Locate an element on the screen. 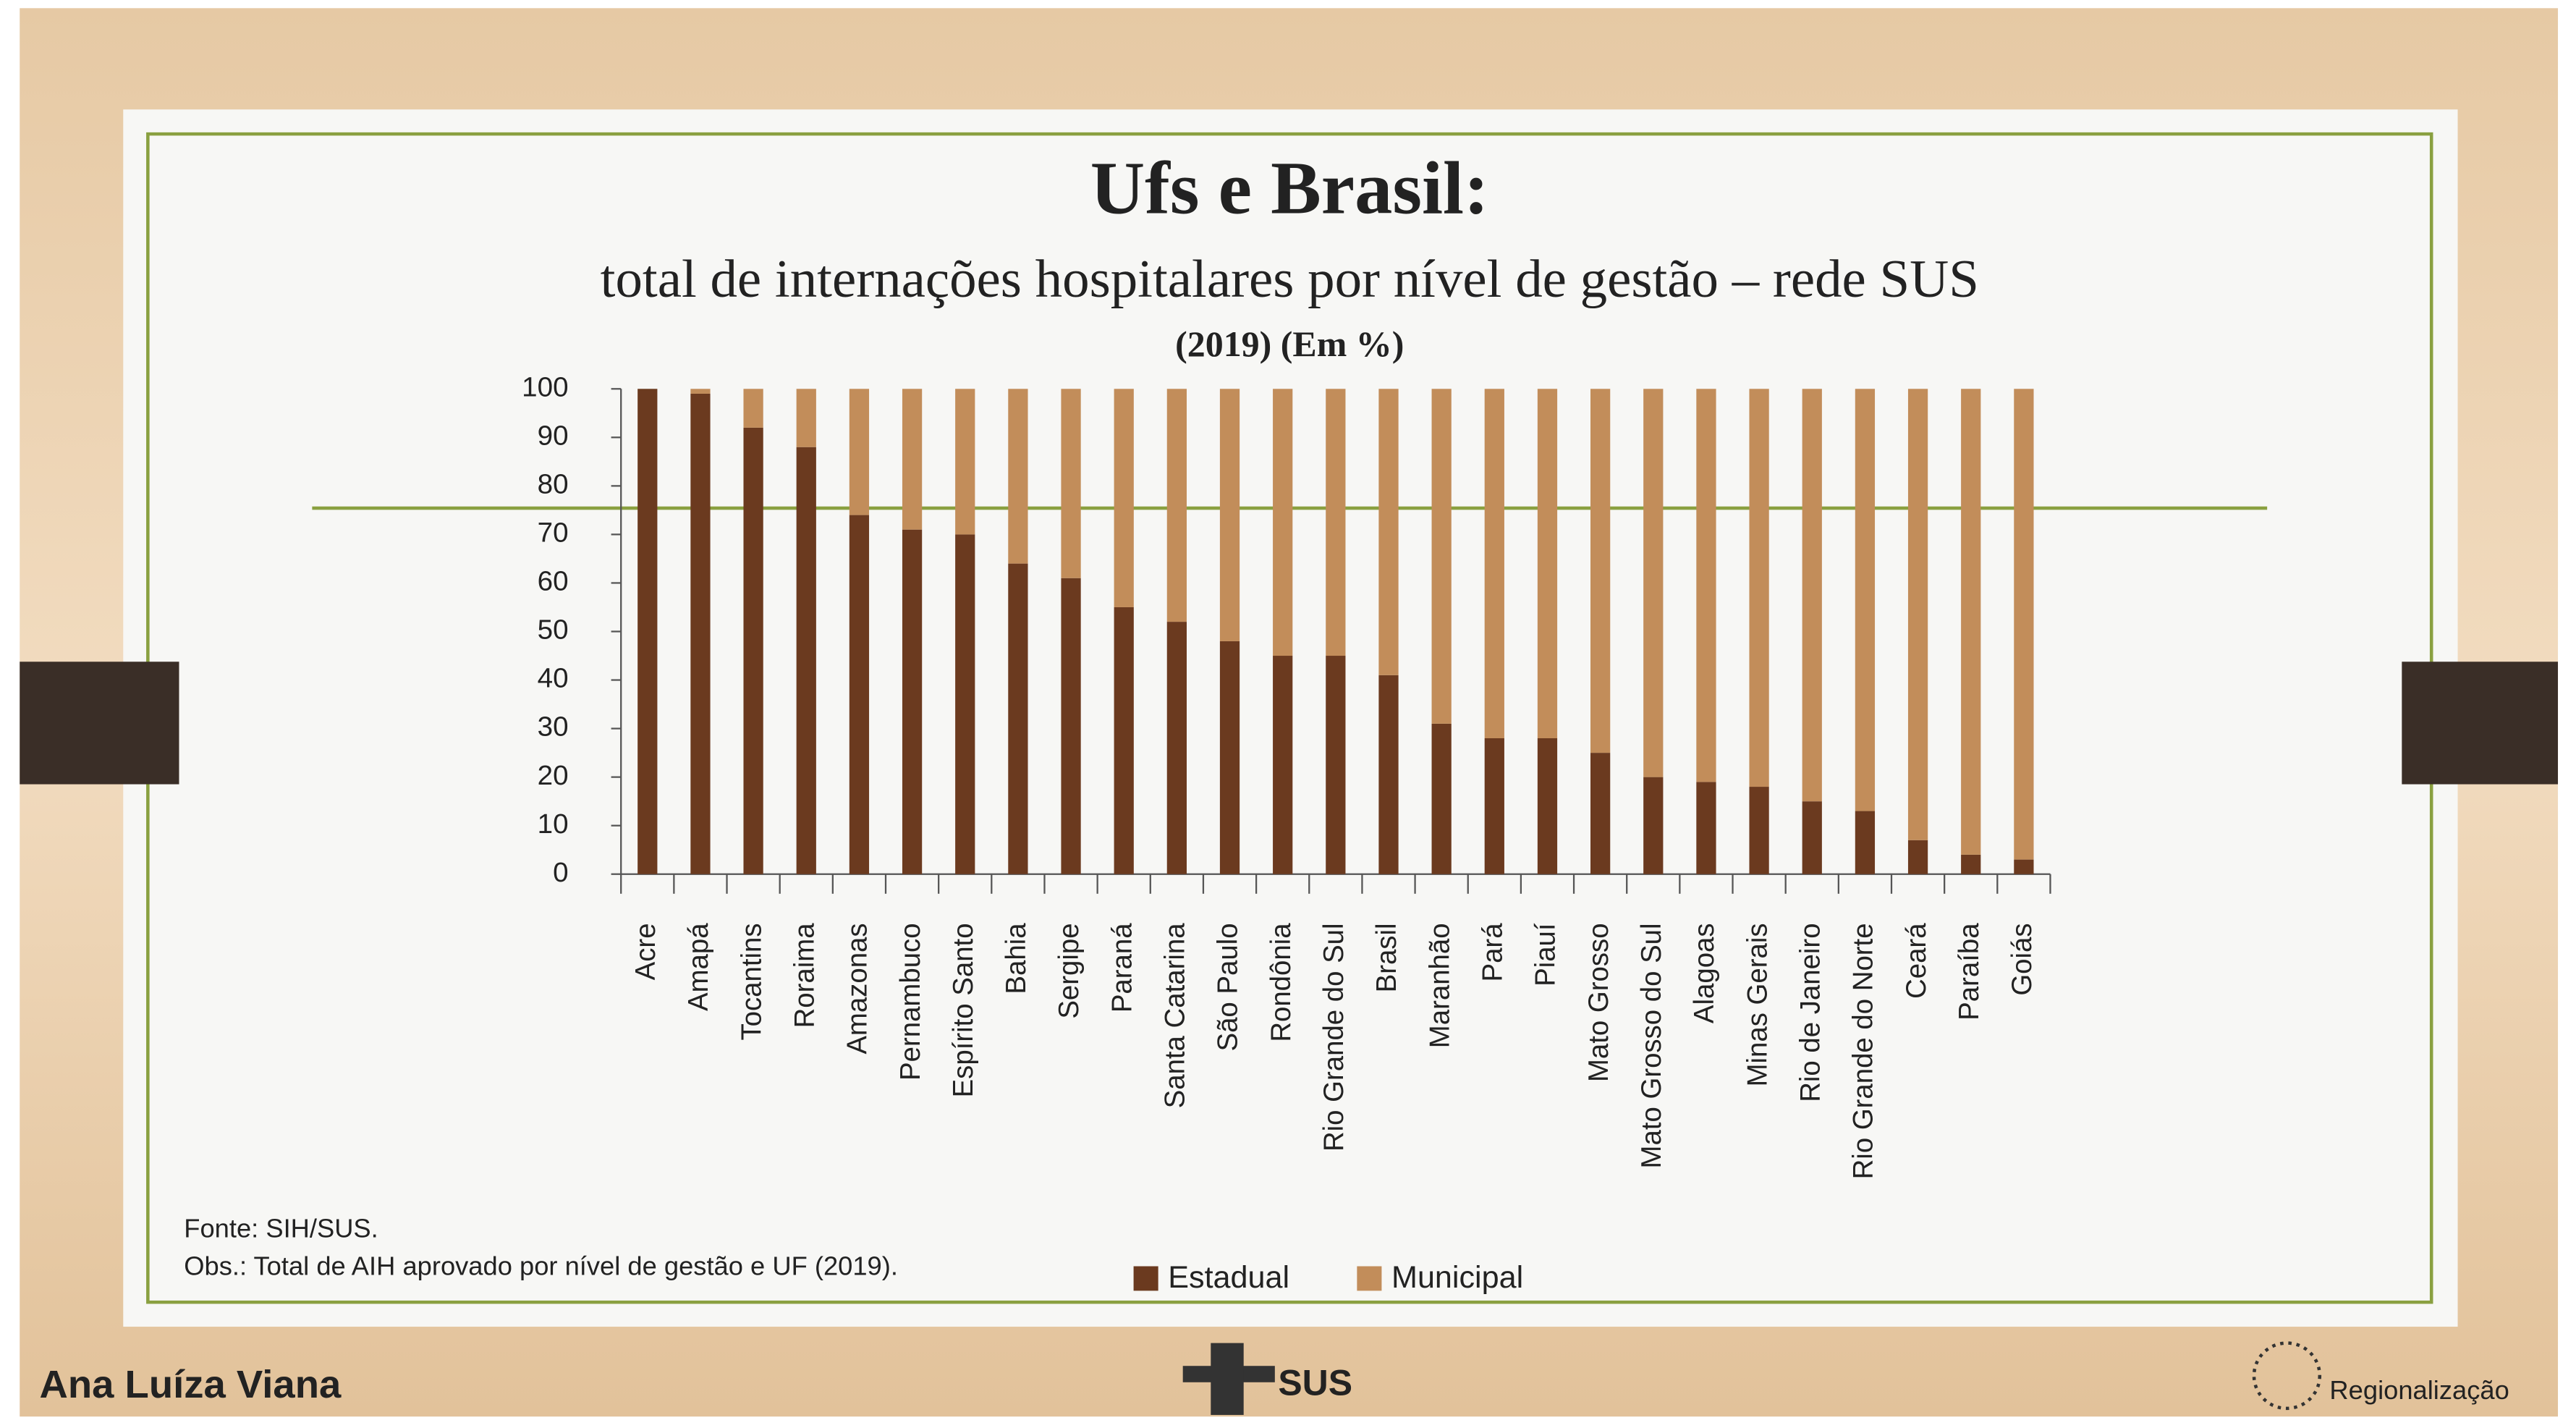 This screenshot has width=2576, height=1428. x-tick-label: São Paulo is located at coordinates (1228, 987).